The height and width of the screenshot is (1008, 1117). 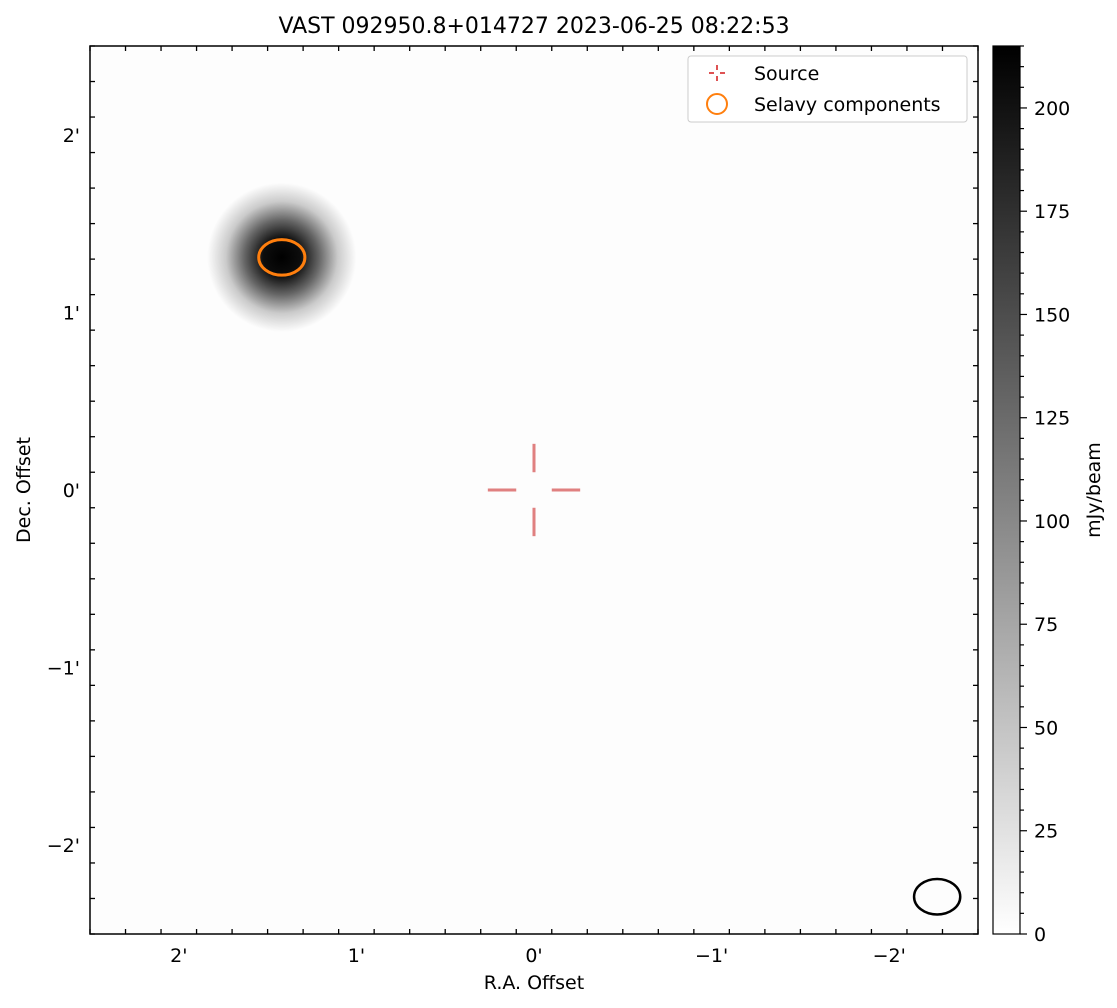 What do you see at coordinates (71, 136) in the screenshot?
I see `y-tick-label: 2'` at bounding box center [71, 136].